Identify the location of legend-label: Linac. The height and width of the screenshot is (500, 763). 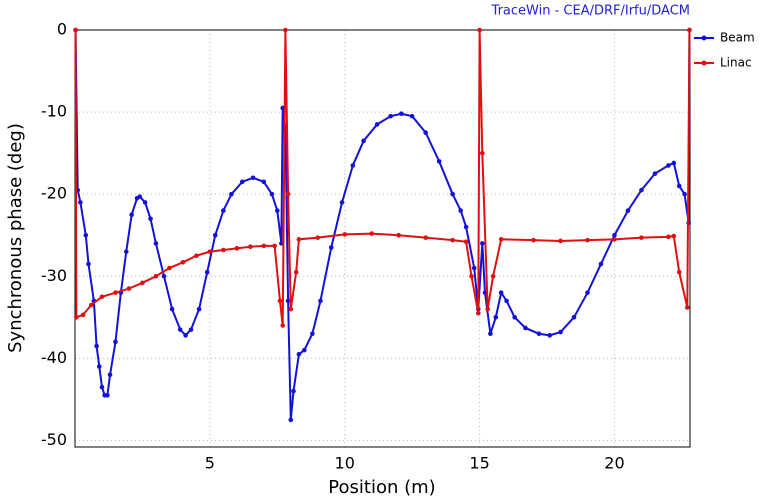
(736, 63).